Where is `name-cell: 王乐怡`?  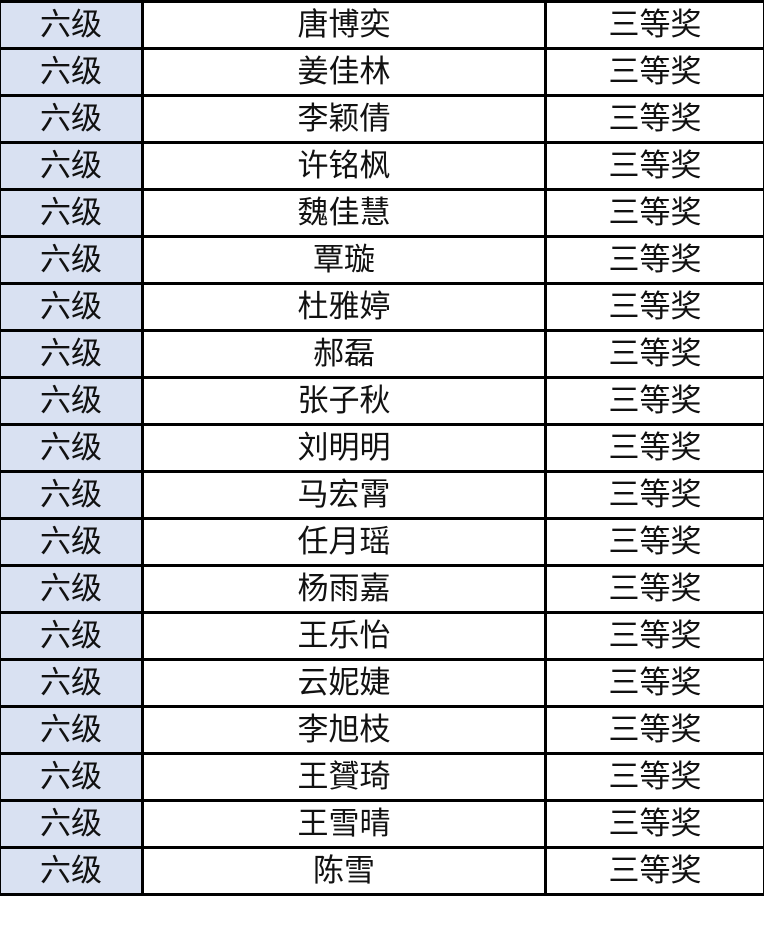 name-cell: 王乐怡 is located at coordinates (344, 636).